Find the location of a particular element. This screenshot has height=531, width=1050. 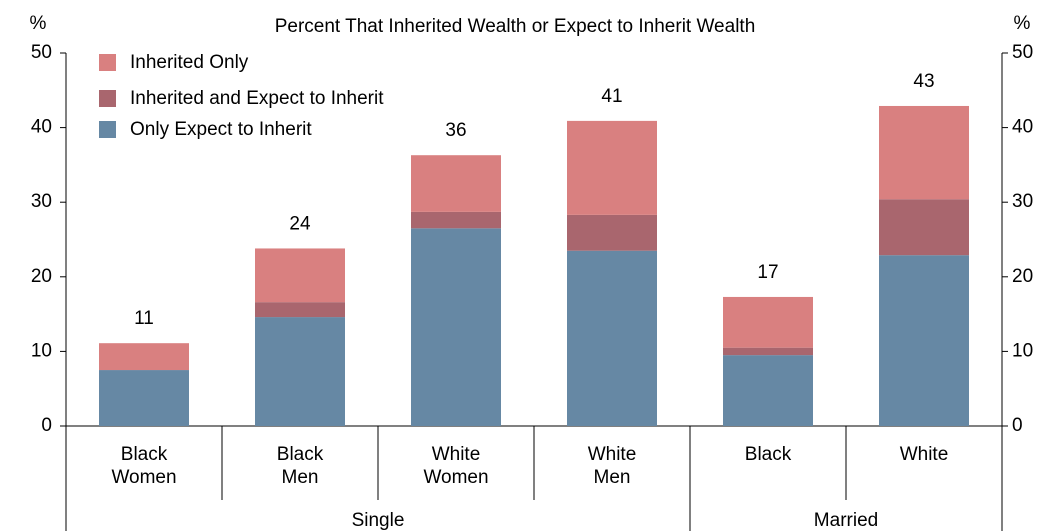

total-label: 11 is located at coordinates (144, 318).